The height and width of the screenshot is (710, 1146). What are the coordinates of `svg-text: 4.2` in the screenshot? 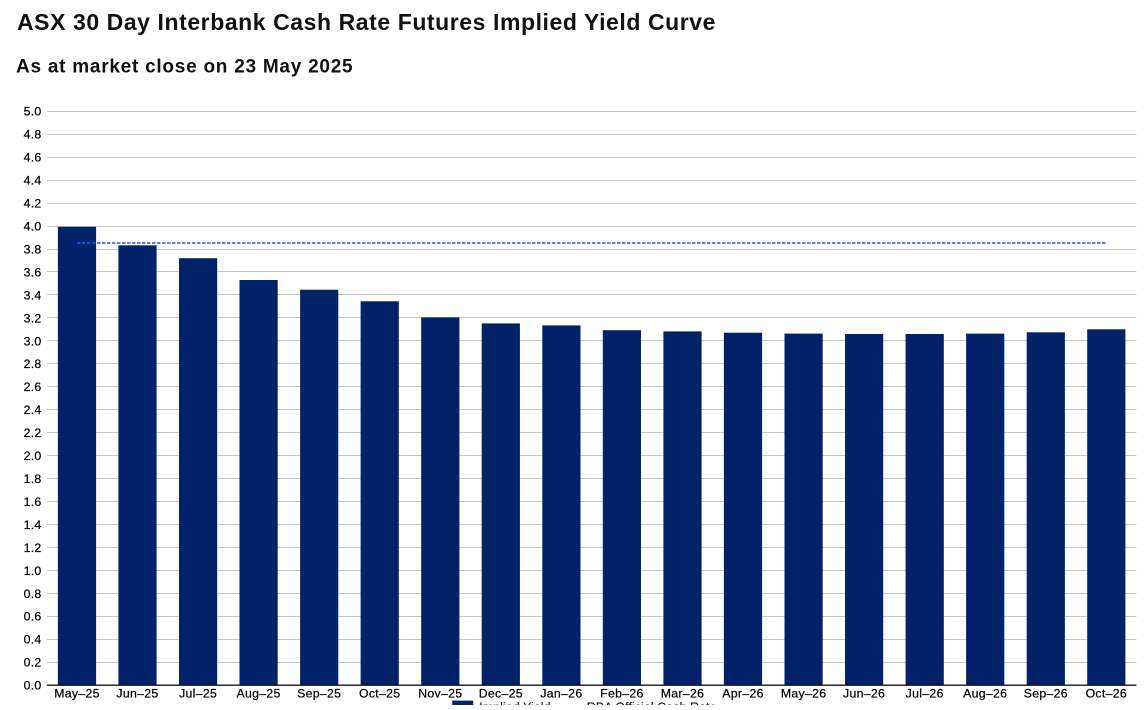 It's located at (33, 204).